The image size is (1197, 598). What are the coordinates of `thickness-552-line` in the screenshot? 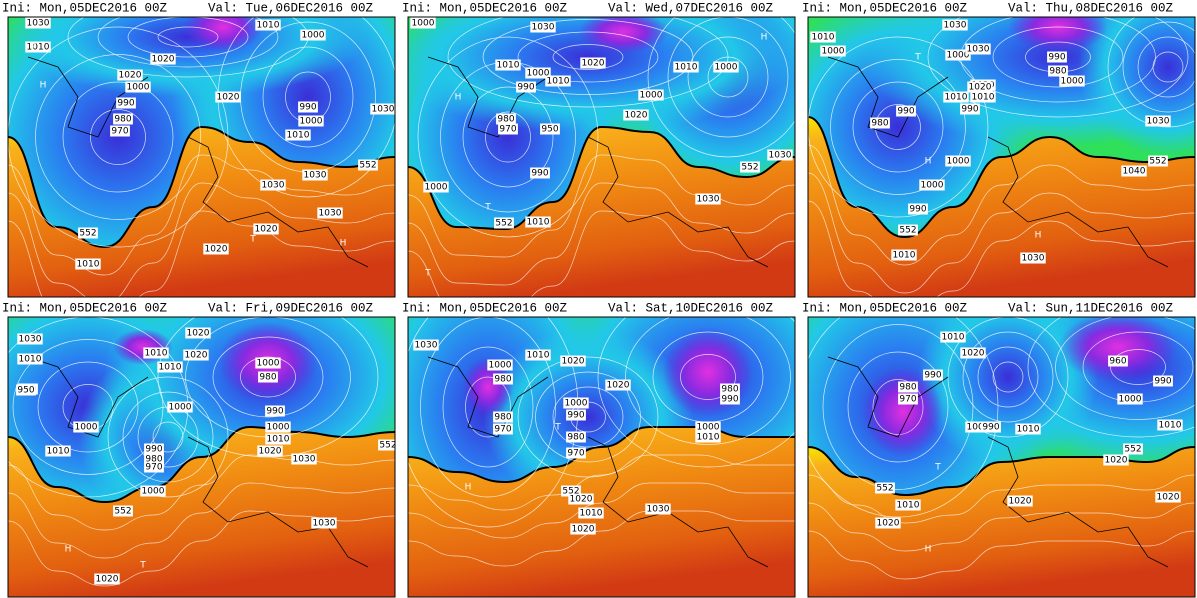 It's located at (201, 464).